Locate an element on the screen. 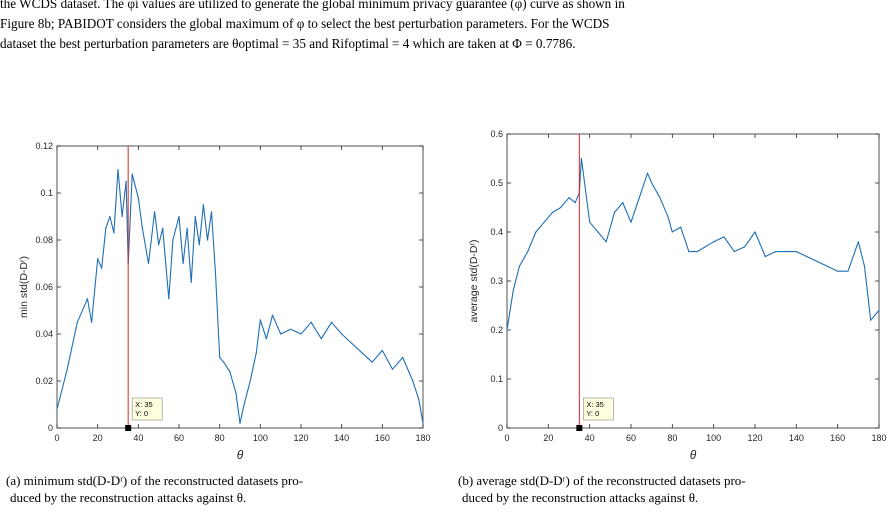 The width and height of the screenshot is (896, 514). datatip: X: 35Y: 0 is located at coordinates (147, 409).